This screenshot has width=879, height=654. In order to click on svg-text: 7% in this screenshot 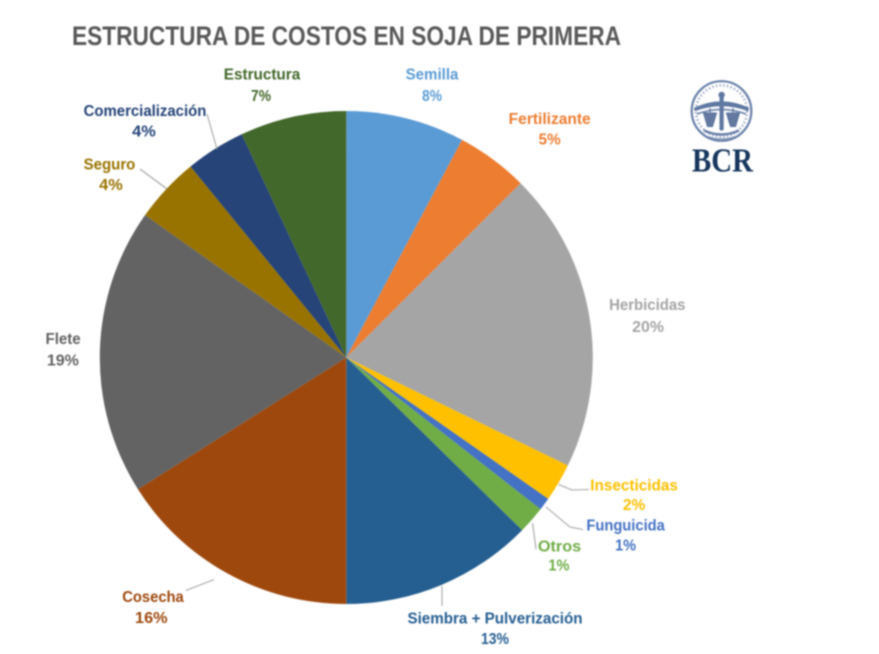, I will do `click(261, 96)`.